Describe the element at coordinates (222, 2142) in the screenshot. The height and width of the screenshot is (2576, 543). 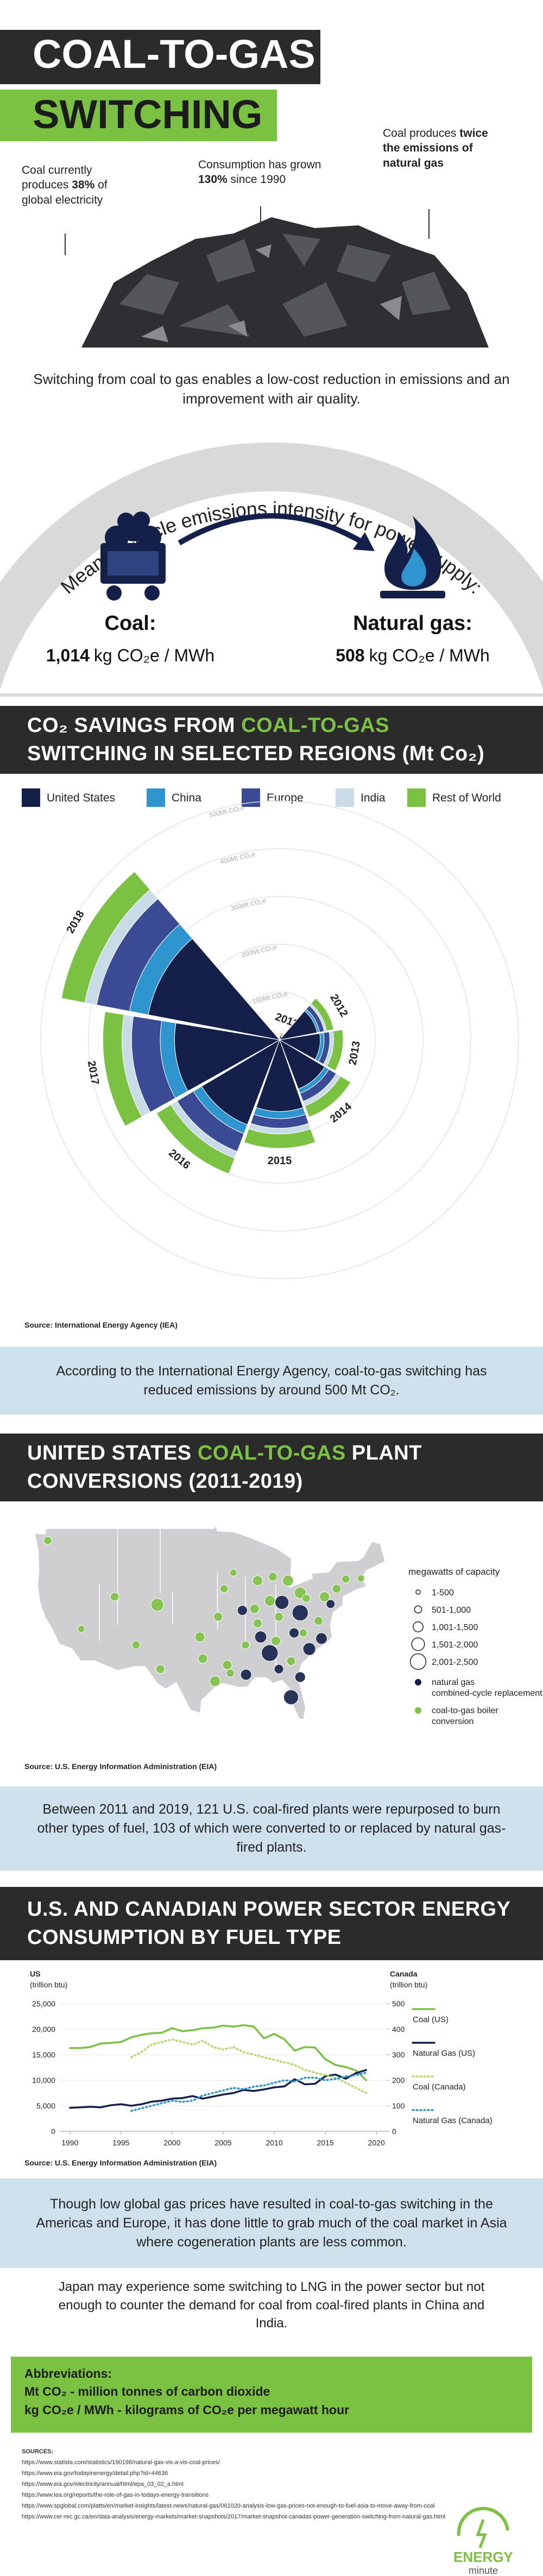
I see `x-tick-label: 2005` at that location.